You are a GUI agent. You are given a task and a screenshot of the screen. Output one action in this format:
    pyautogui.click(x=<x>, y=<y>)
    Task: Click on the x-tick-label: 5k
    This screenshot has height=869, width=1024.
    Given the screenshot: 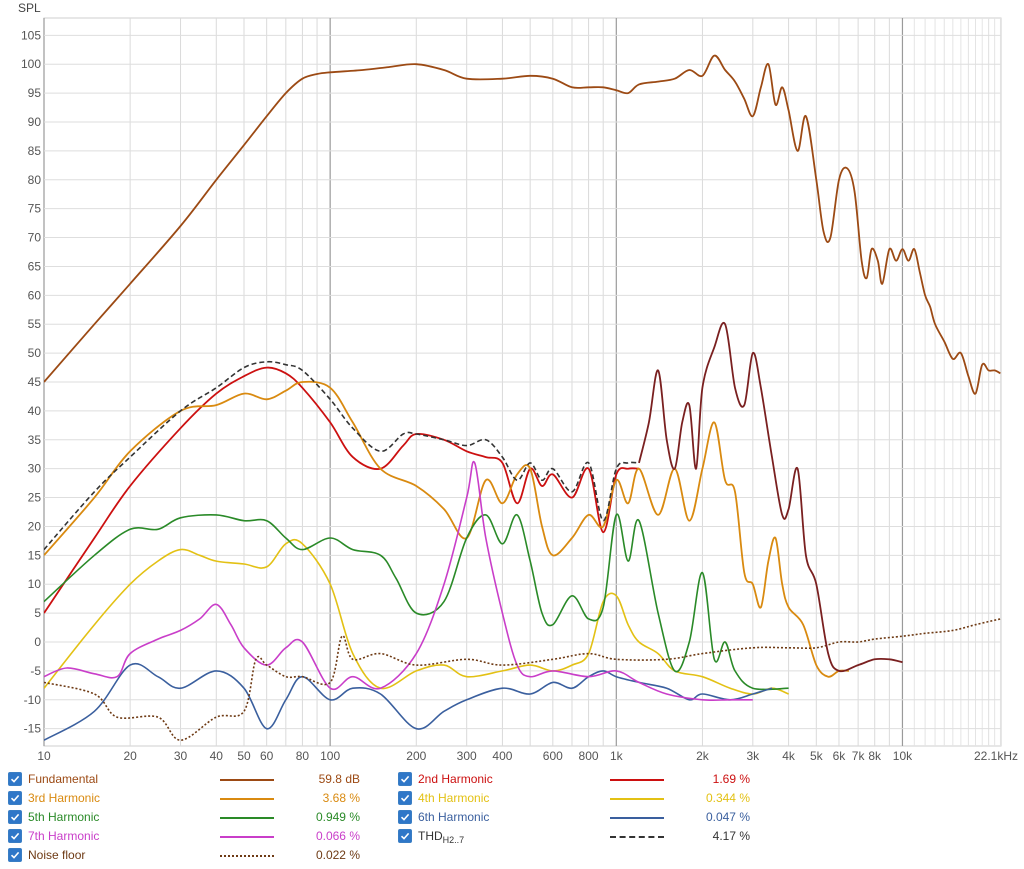 What is the action you would take?
    pyautogui.click(x=817, y=756)
    